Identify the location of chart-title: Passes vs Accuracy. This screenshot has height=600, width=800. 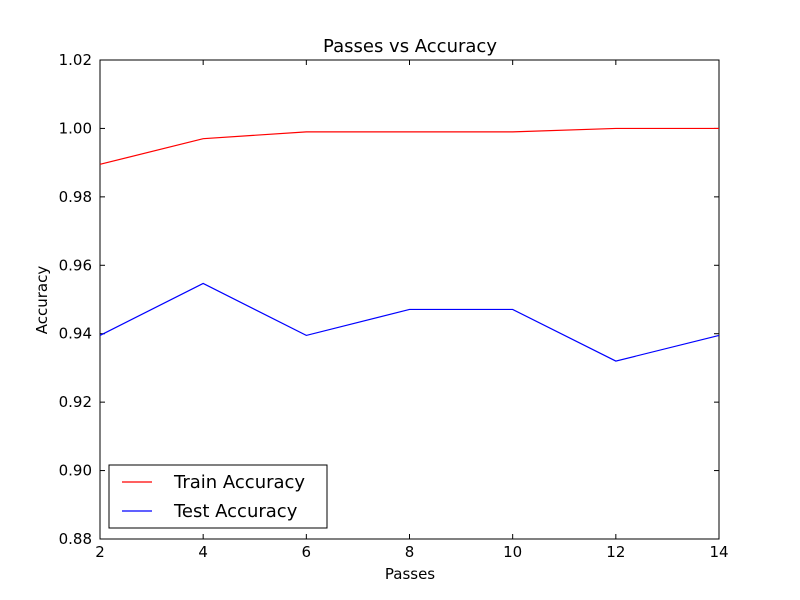
(410, 46).